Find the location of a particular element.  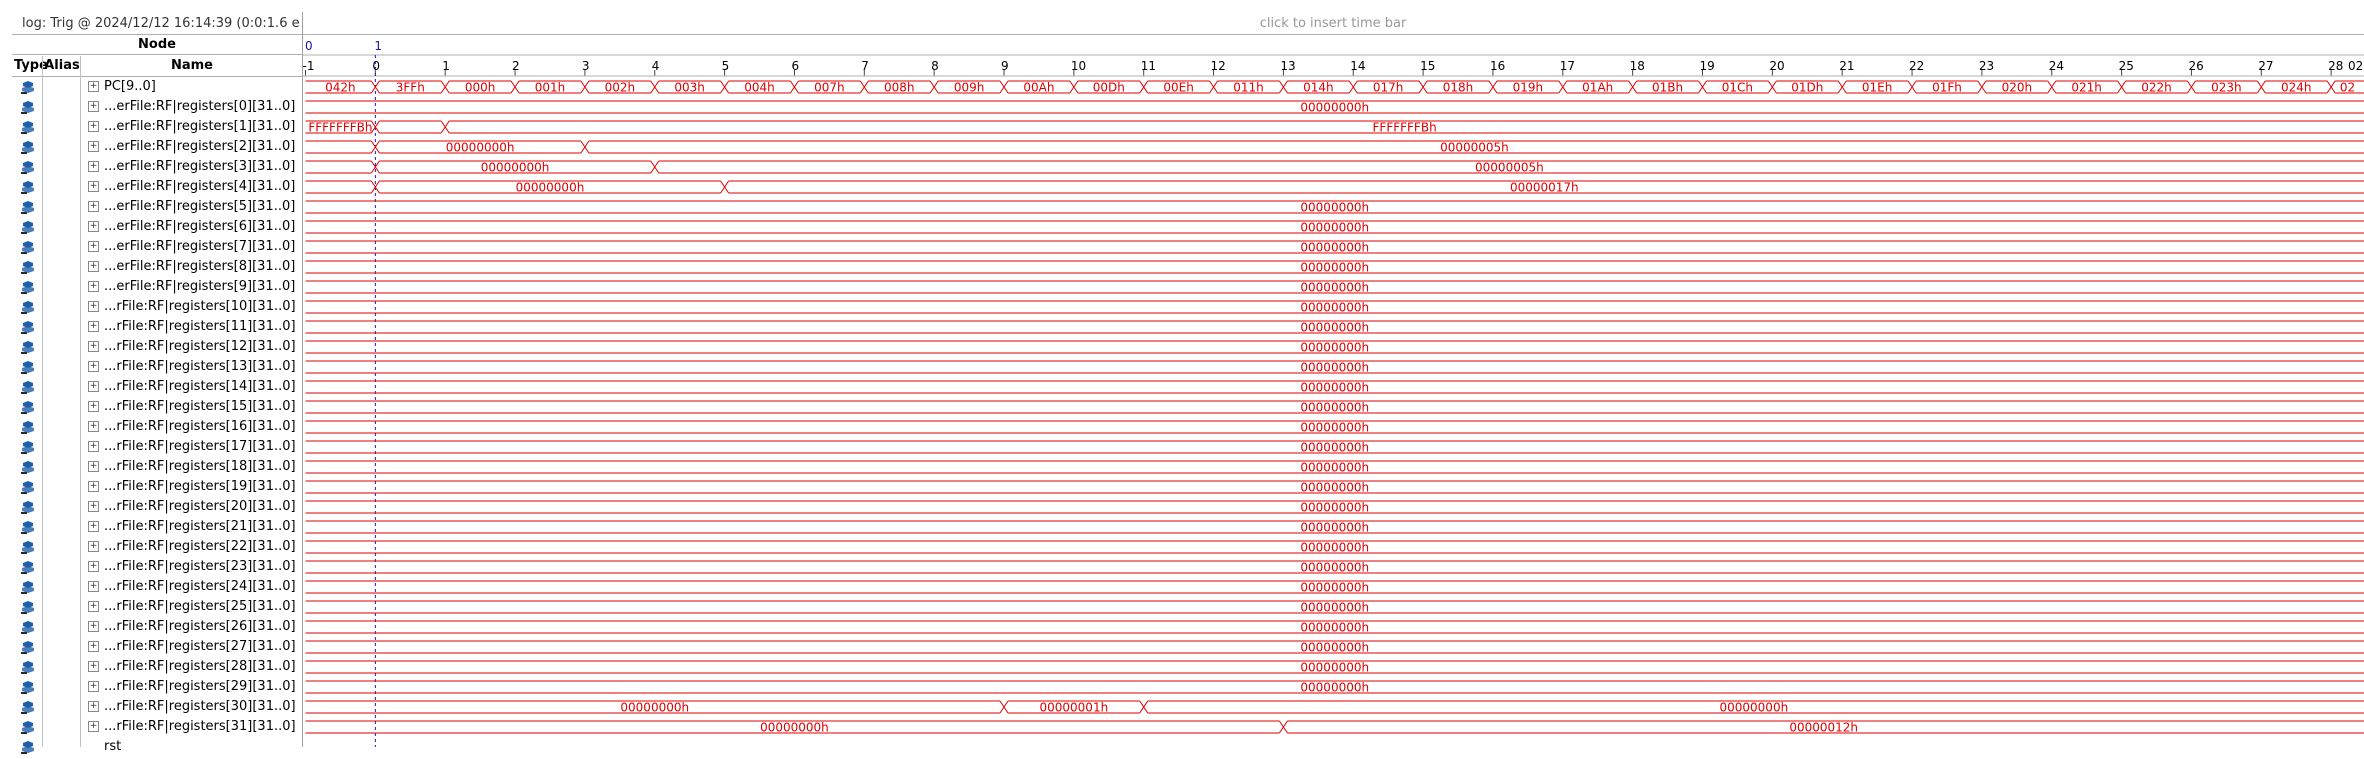

signal-row: +...rFile:RF|registers[29][31..0] is located at coordinates (157, 687).